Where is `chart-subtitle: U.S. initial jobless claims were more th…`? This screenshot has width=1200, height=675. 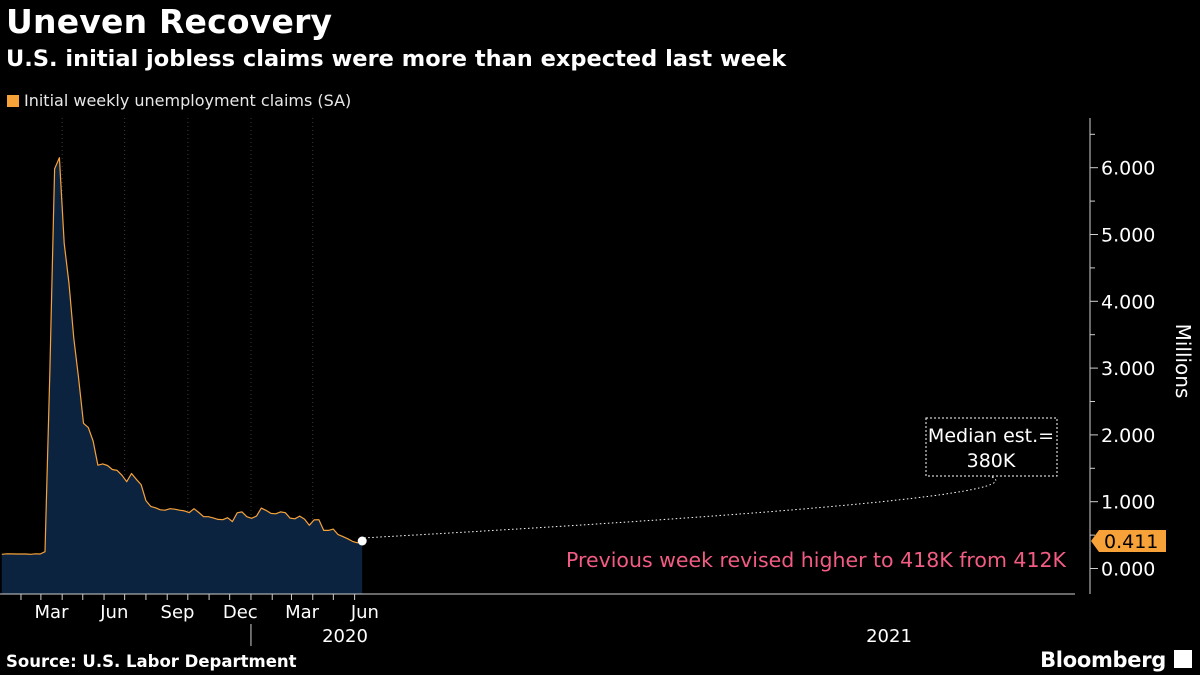 chart-subtitle: U.S. initial jobless claims were more th… is located at coordinates (396, 59).